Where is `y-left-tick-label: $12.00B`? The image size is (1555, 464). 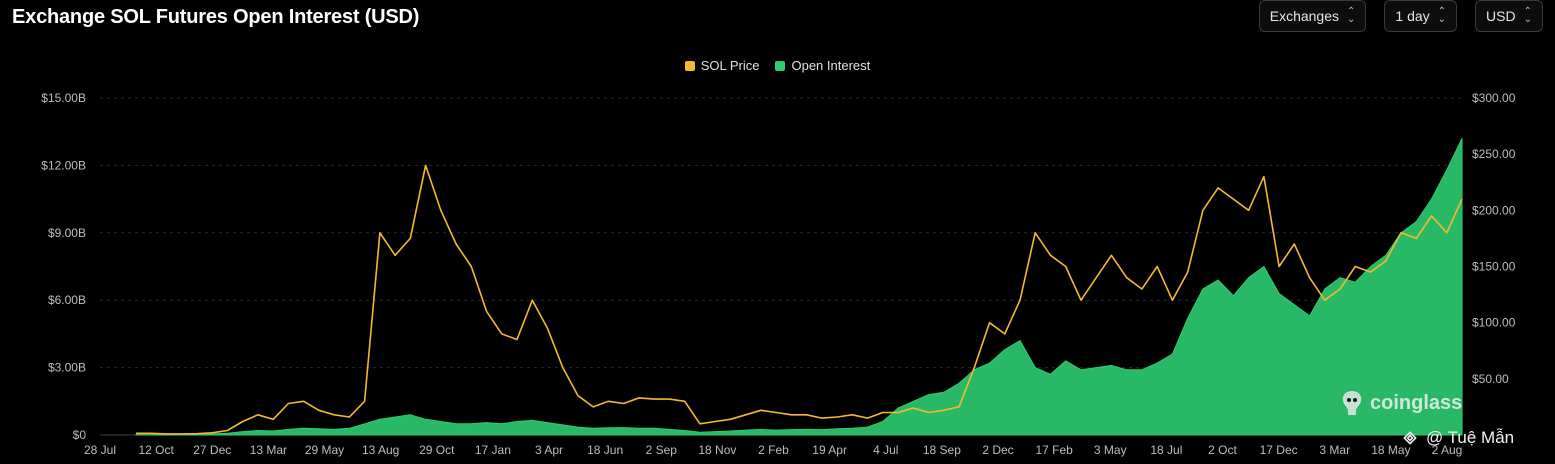 y-left-tick-label: $12.00B is located at coordinates (63, 165).